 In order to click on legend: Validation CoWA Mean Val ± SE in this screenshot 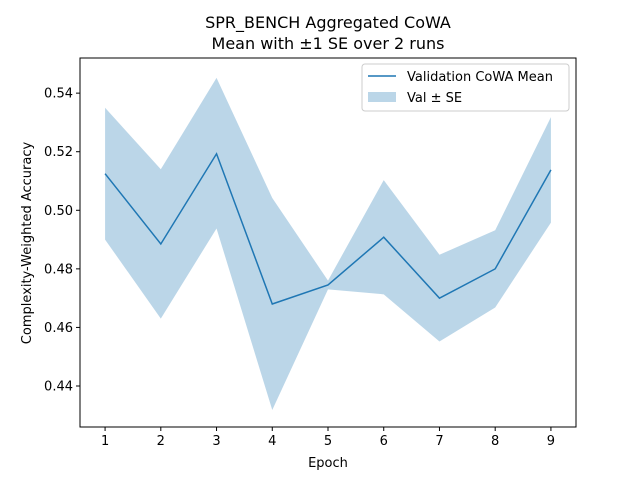, I will do `click(465, 87)`.